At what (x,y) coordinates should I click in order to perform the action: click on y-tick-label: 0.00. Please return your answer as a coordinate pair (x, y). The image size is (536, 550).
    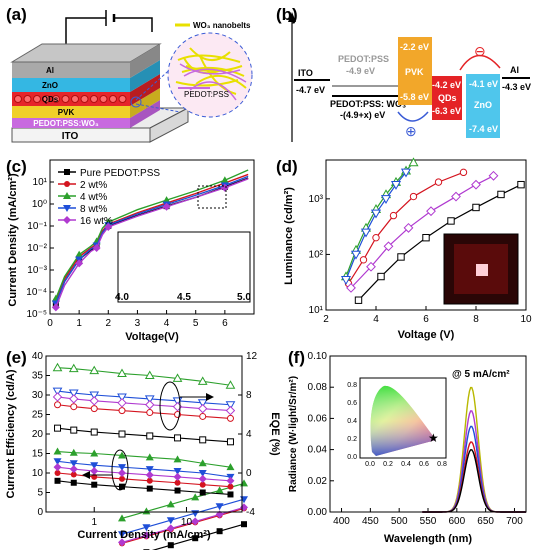
    Looking at the image, I should click on (318, 512).